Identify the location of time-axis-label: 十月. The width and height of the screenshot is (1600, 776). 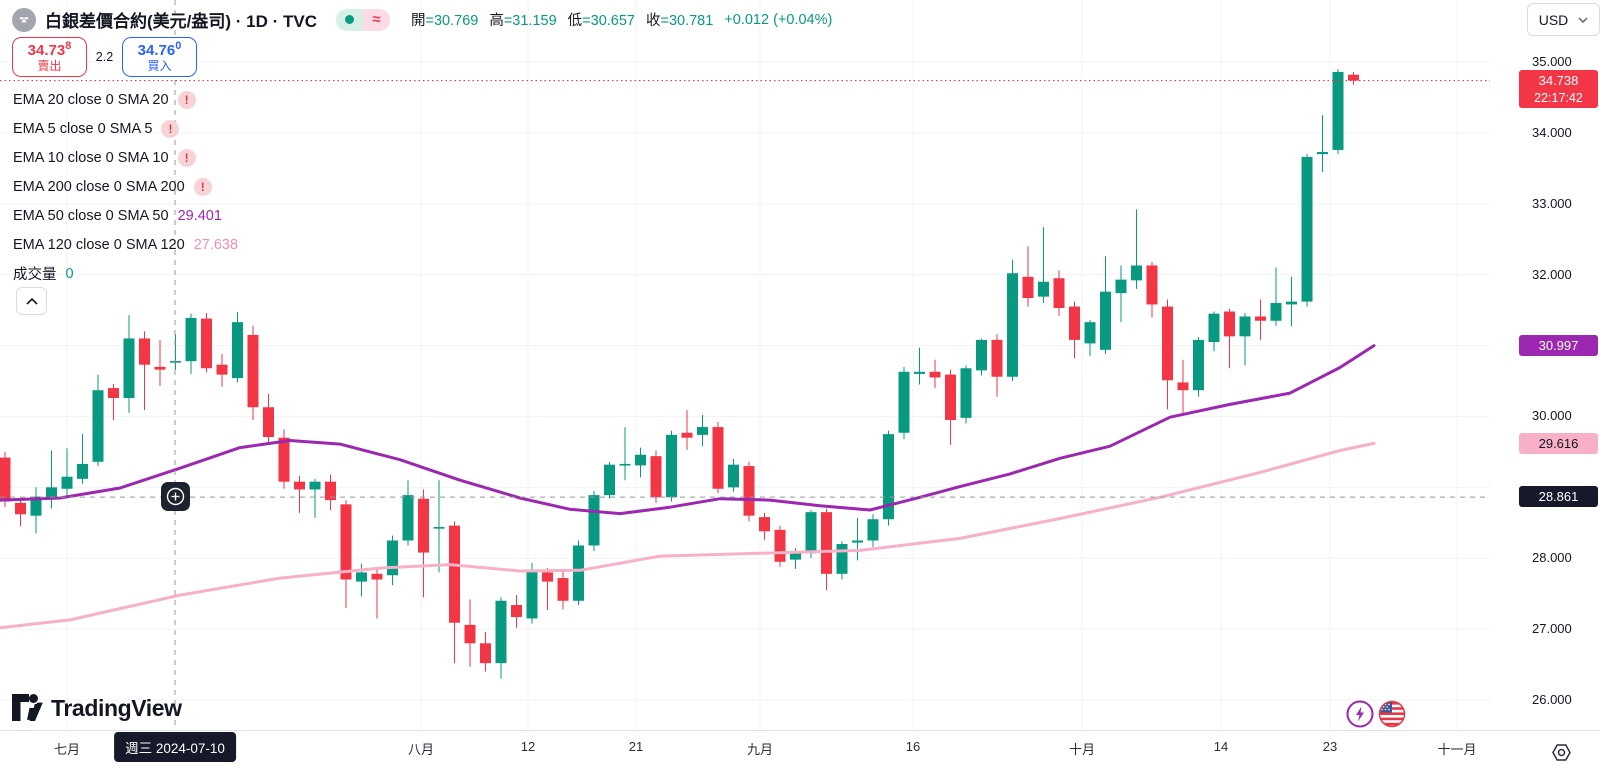
(1082, 749).